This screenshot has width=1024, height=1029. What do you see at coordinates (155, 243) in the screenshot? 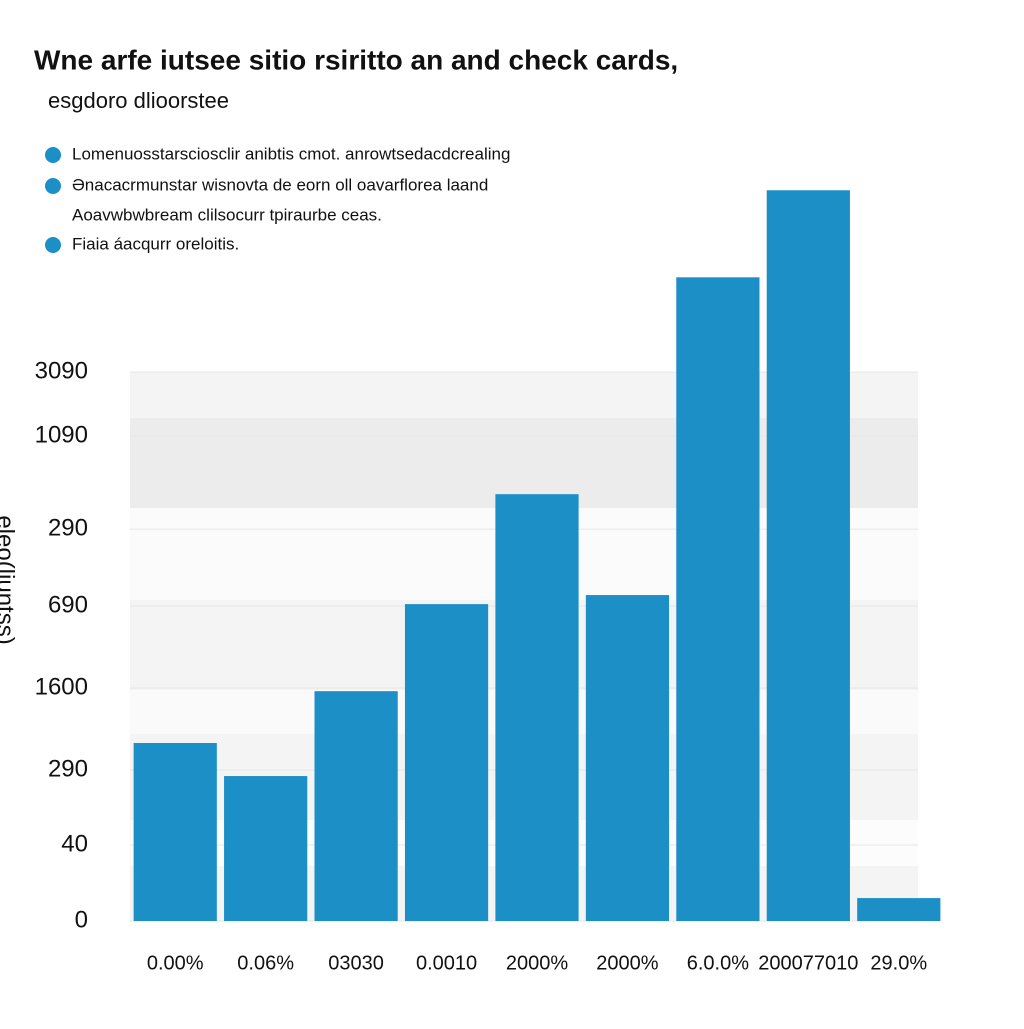
I see `note: Fiaia áacqurr oreloitis.` at bounding box center [155, 243].